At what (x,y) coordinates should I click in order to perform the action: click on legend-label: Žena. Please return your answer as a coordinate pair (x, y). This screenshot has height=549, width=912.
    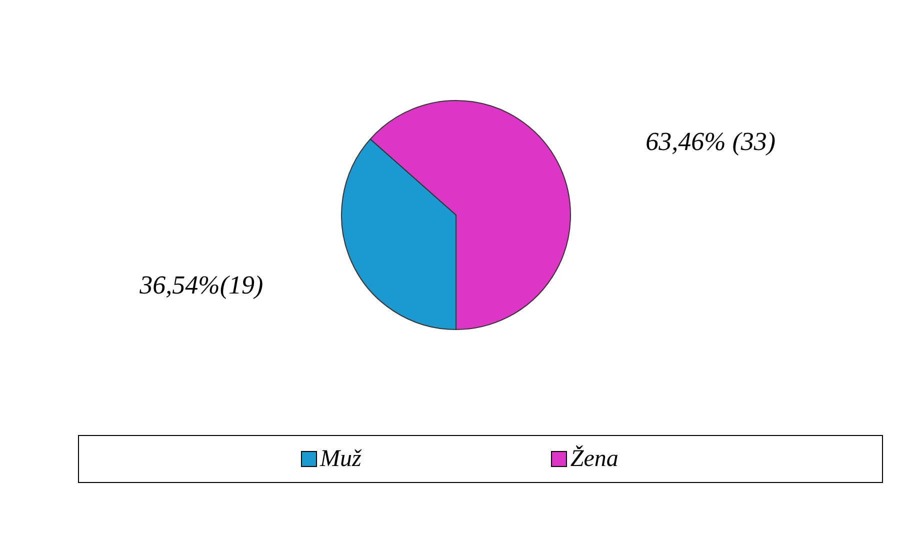
    Looking at the image, I should click on (594, 459).